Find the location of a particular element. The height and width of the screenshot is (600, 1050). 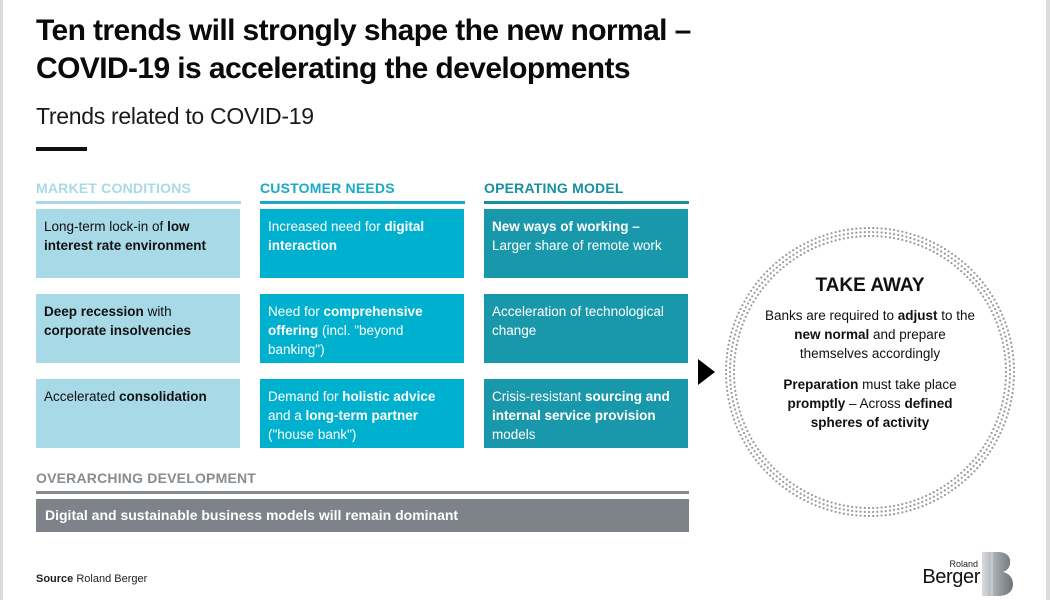

frame-border-right is located at coordinates (1048, 300).